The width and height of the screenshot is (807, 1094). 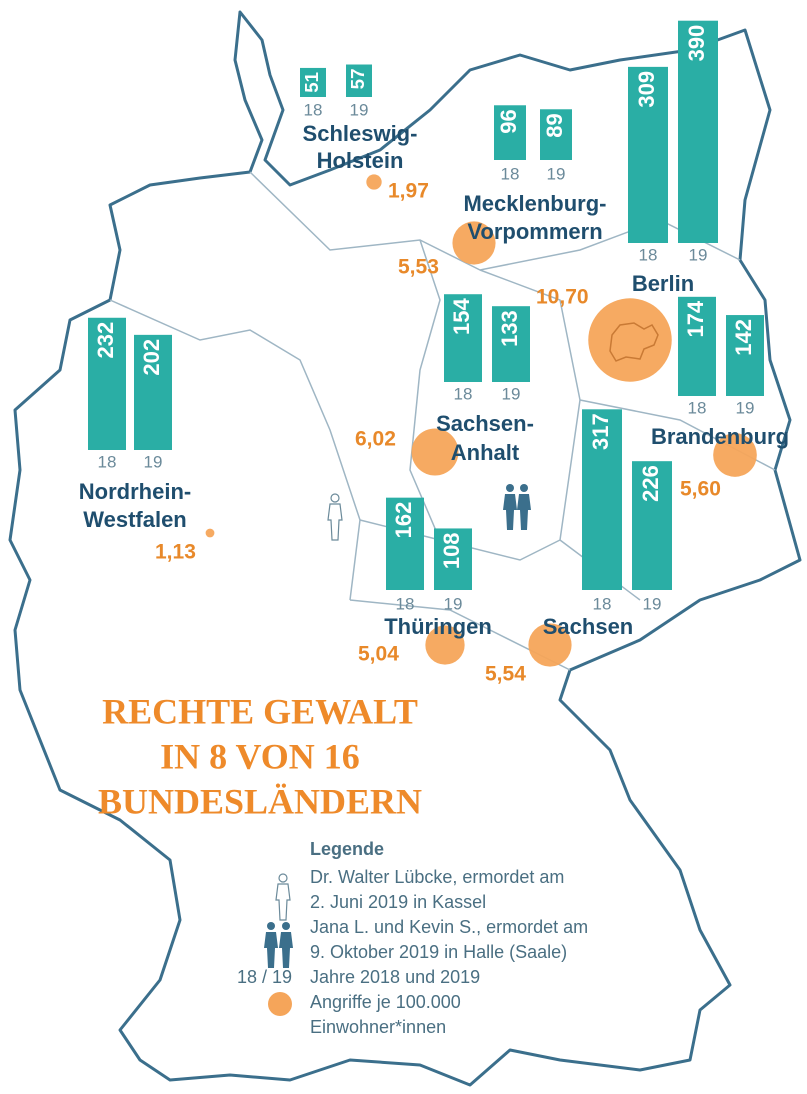 I want to click on bar-value: 89, so click(x=554, y=125).